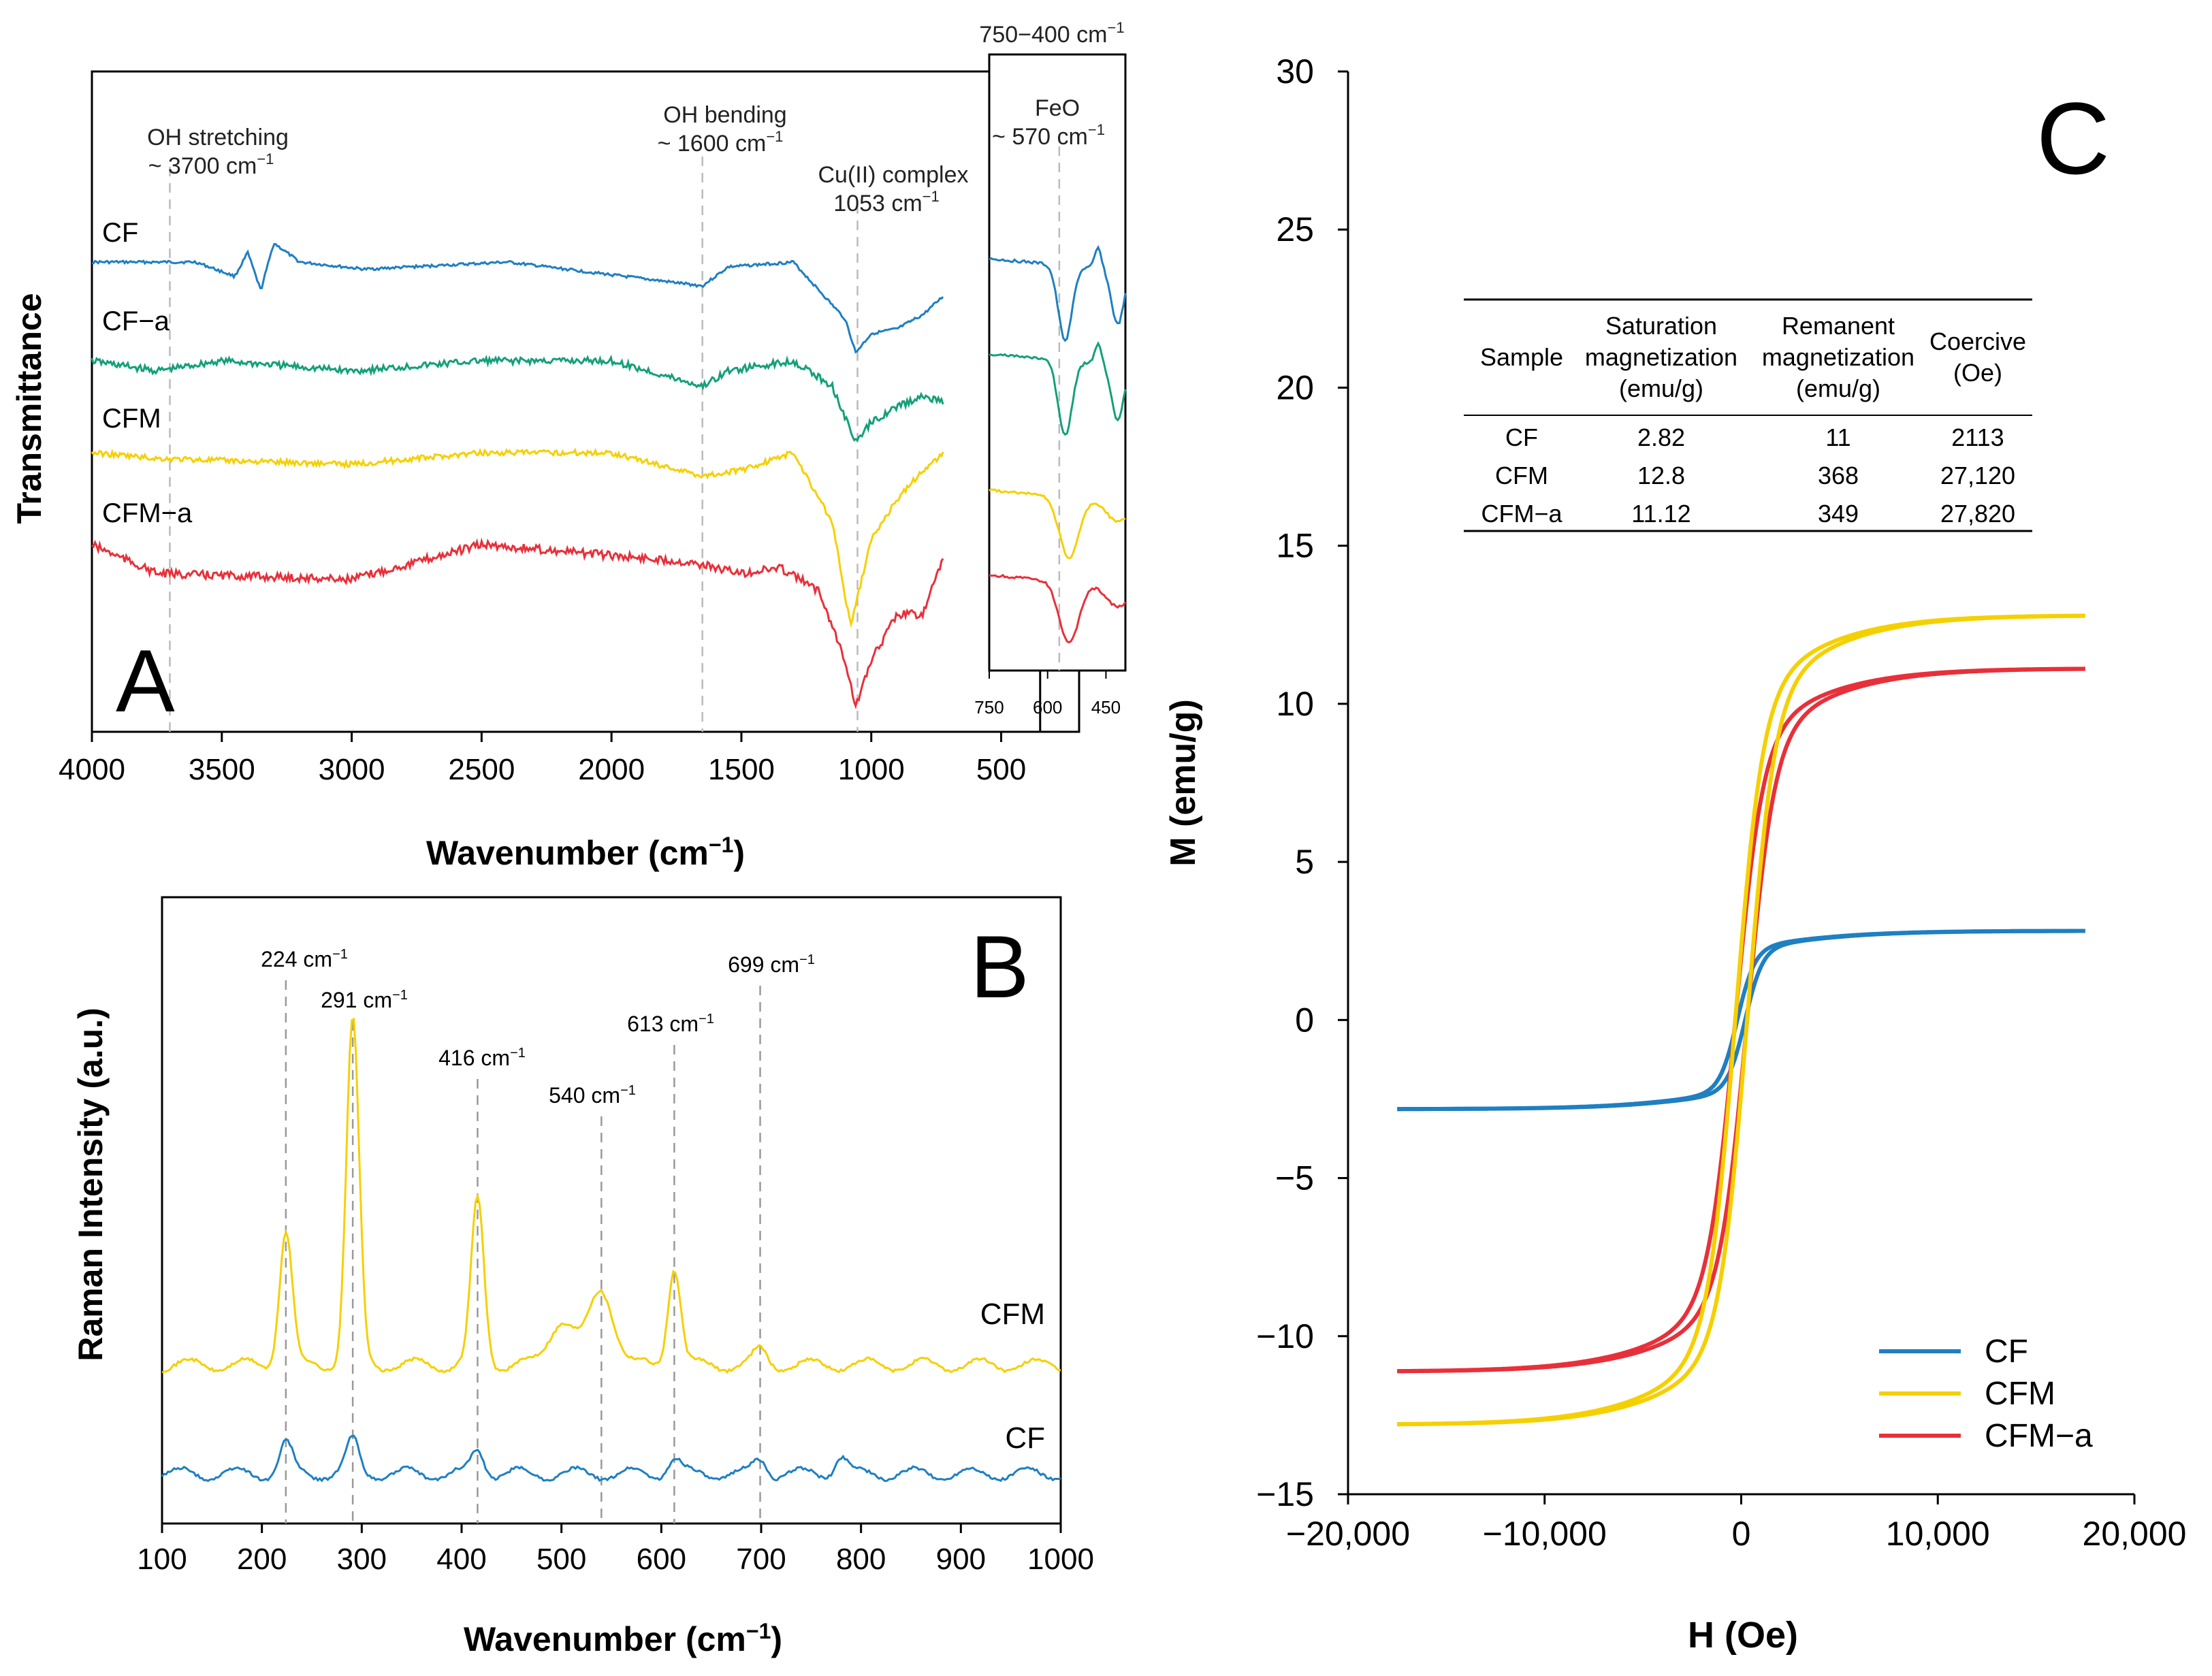 The image size is (2212, 1676). I want to click on panel-a-inset-series-cf, so click(1058, 293).